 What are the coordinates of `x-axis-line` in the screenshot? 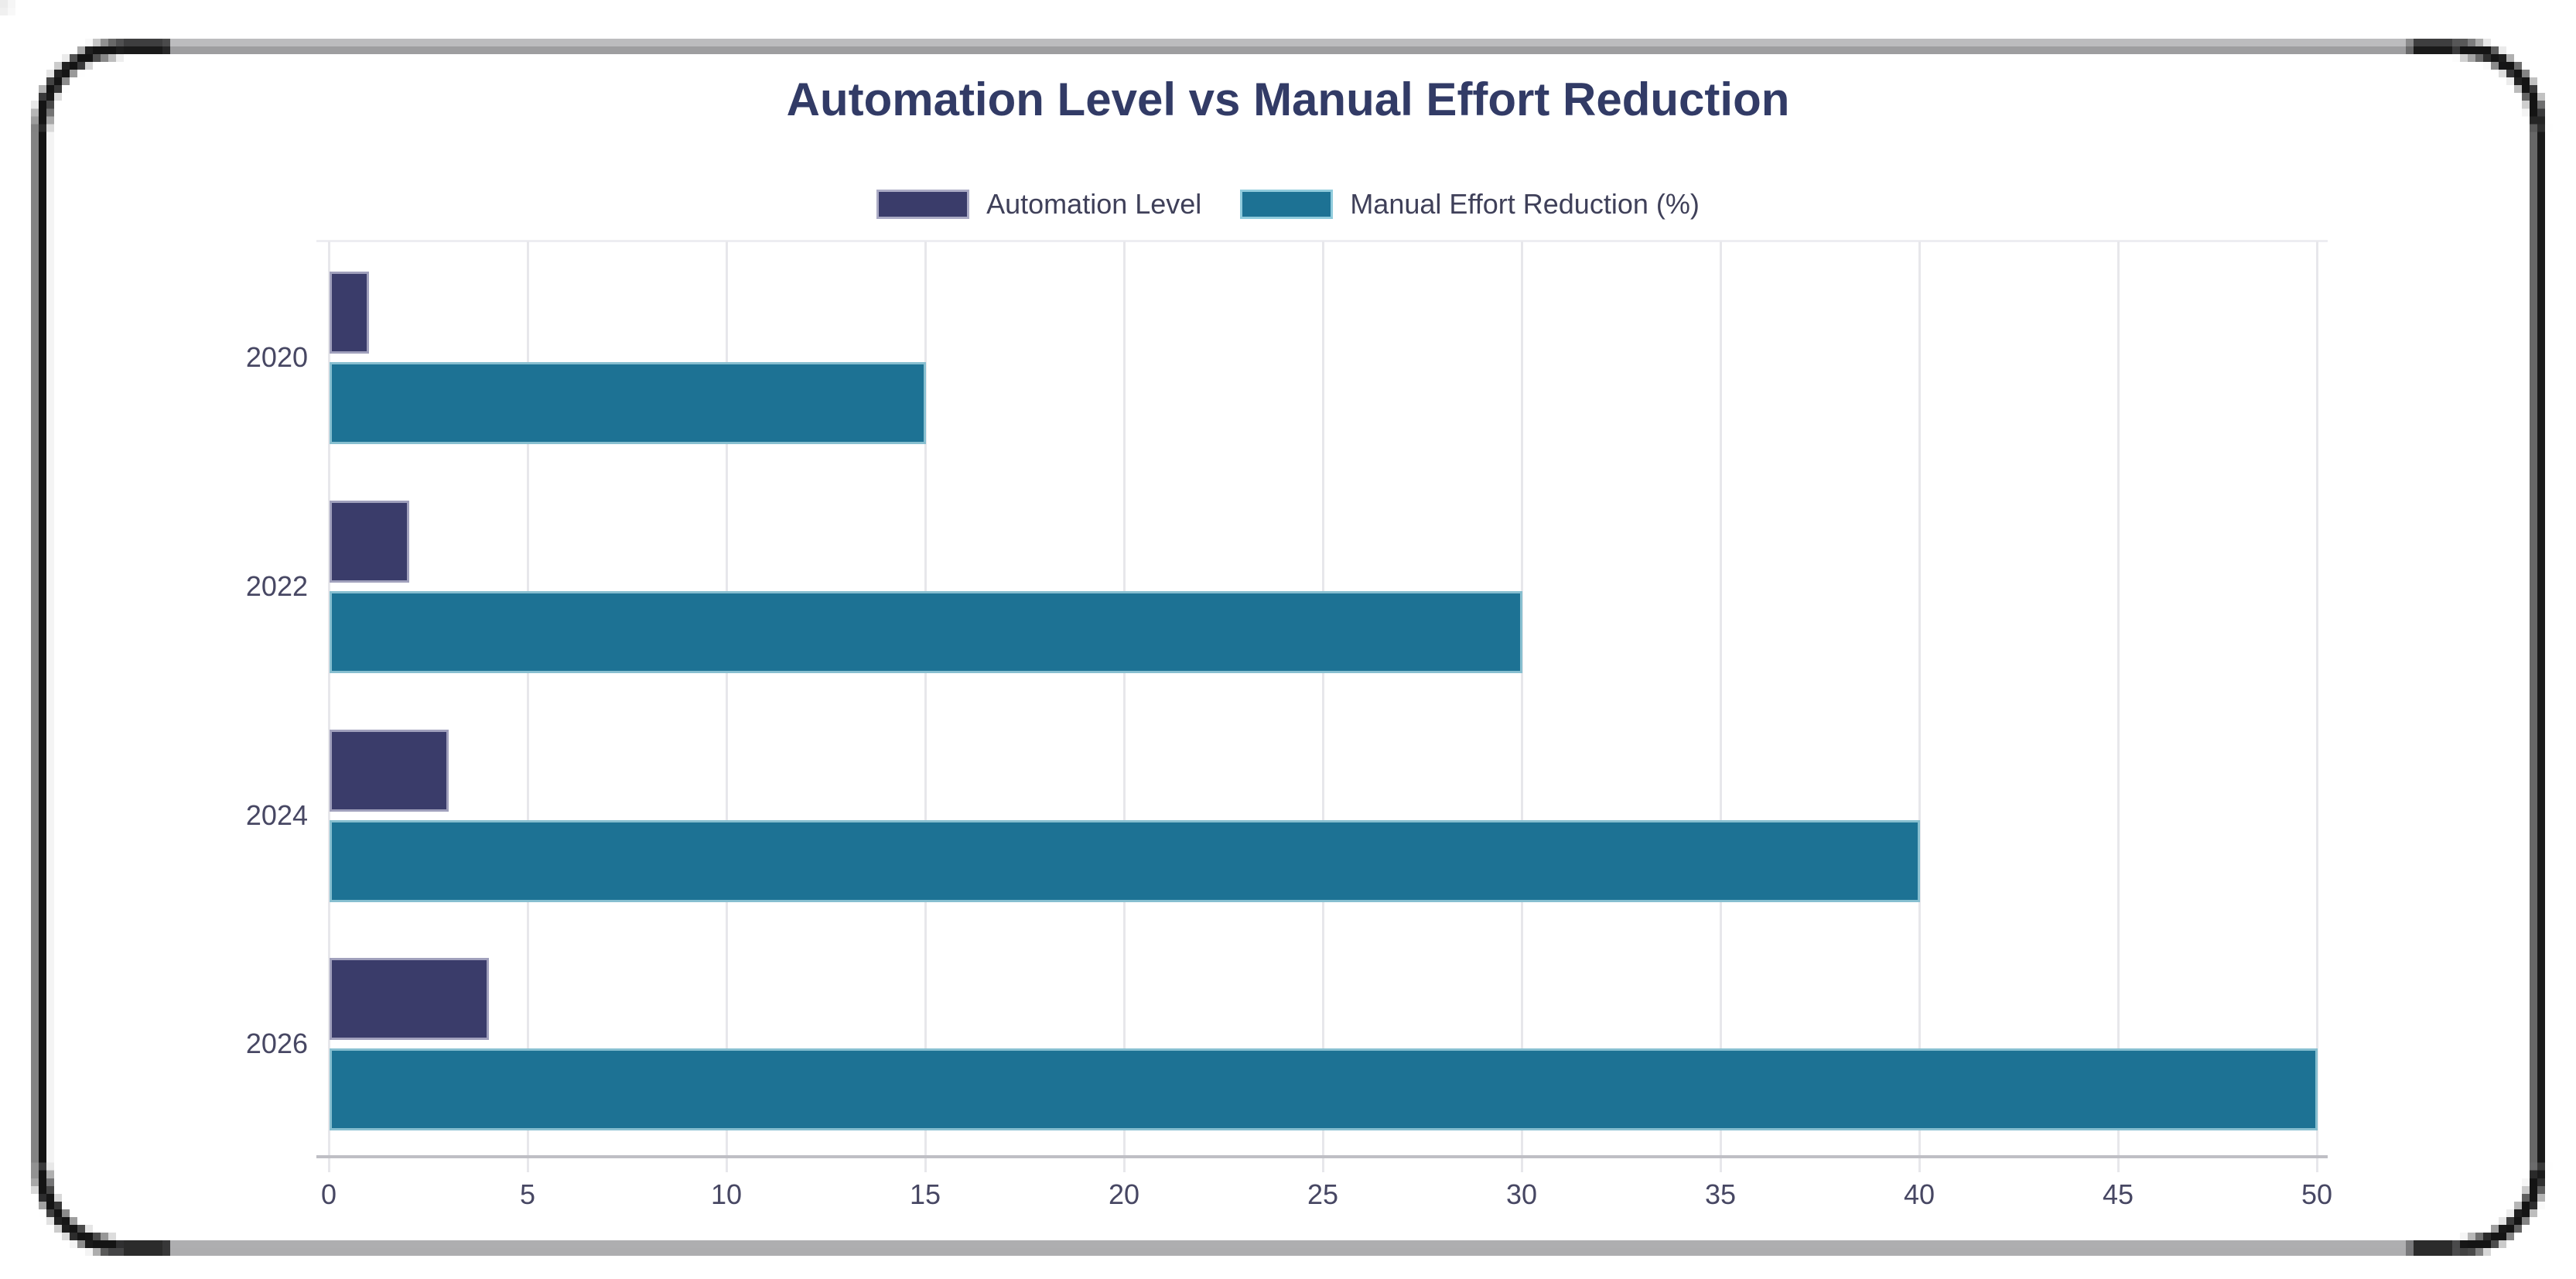 It's located at (1322, 1156).